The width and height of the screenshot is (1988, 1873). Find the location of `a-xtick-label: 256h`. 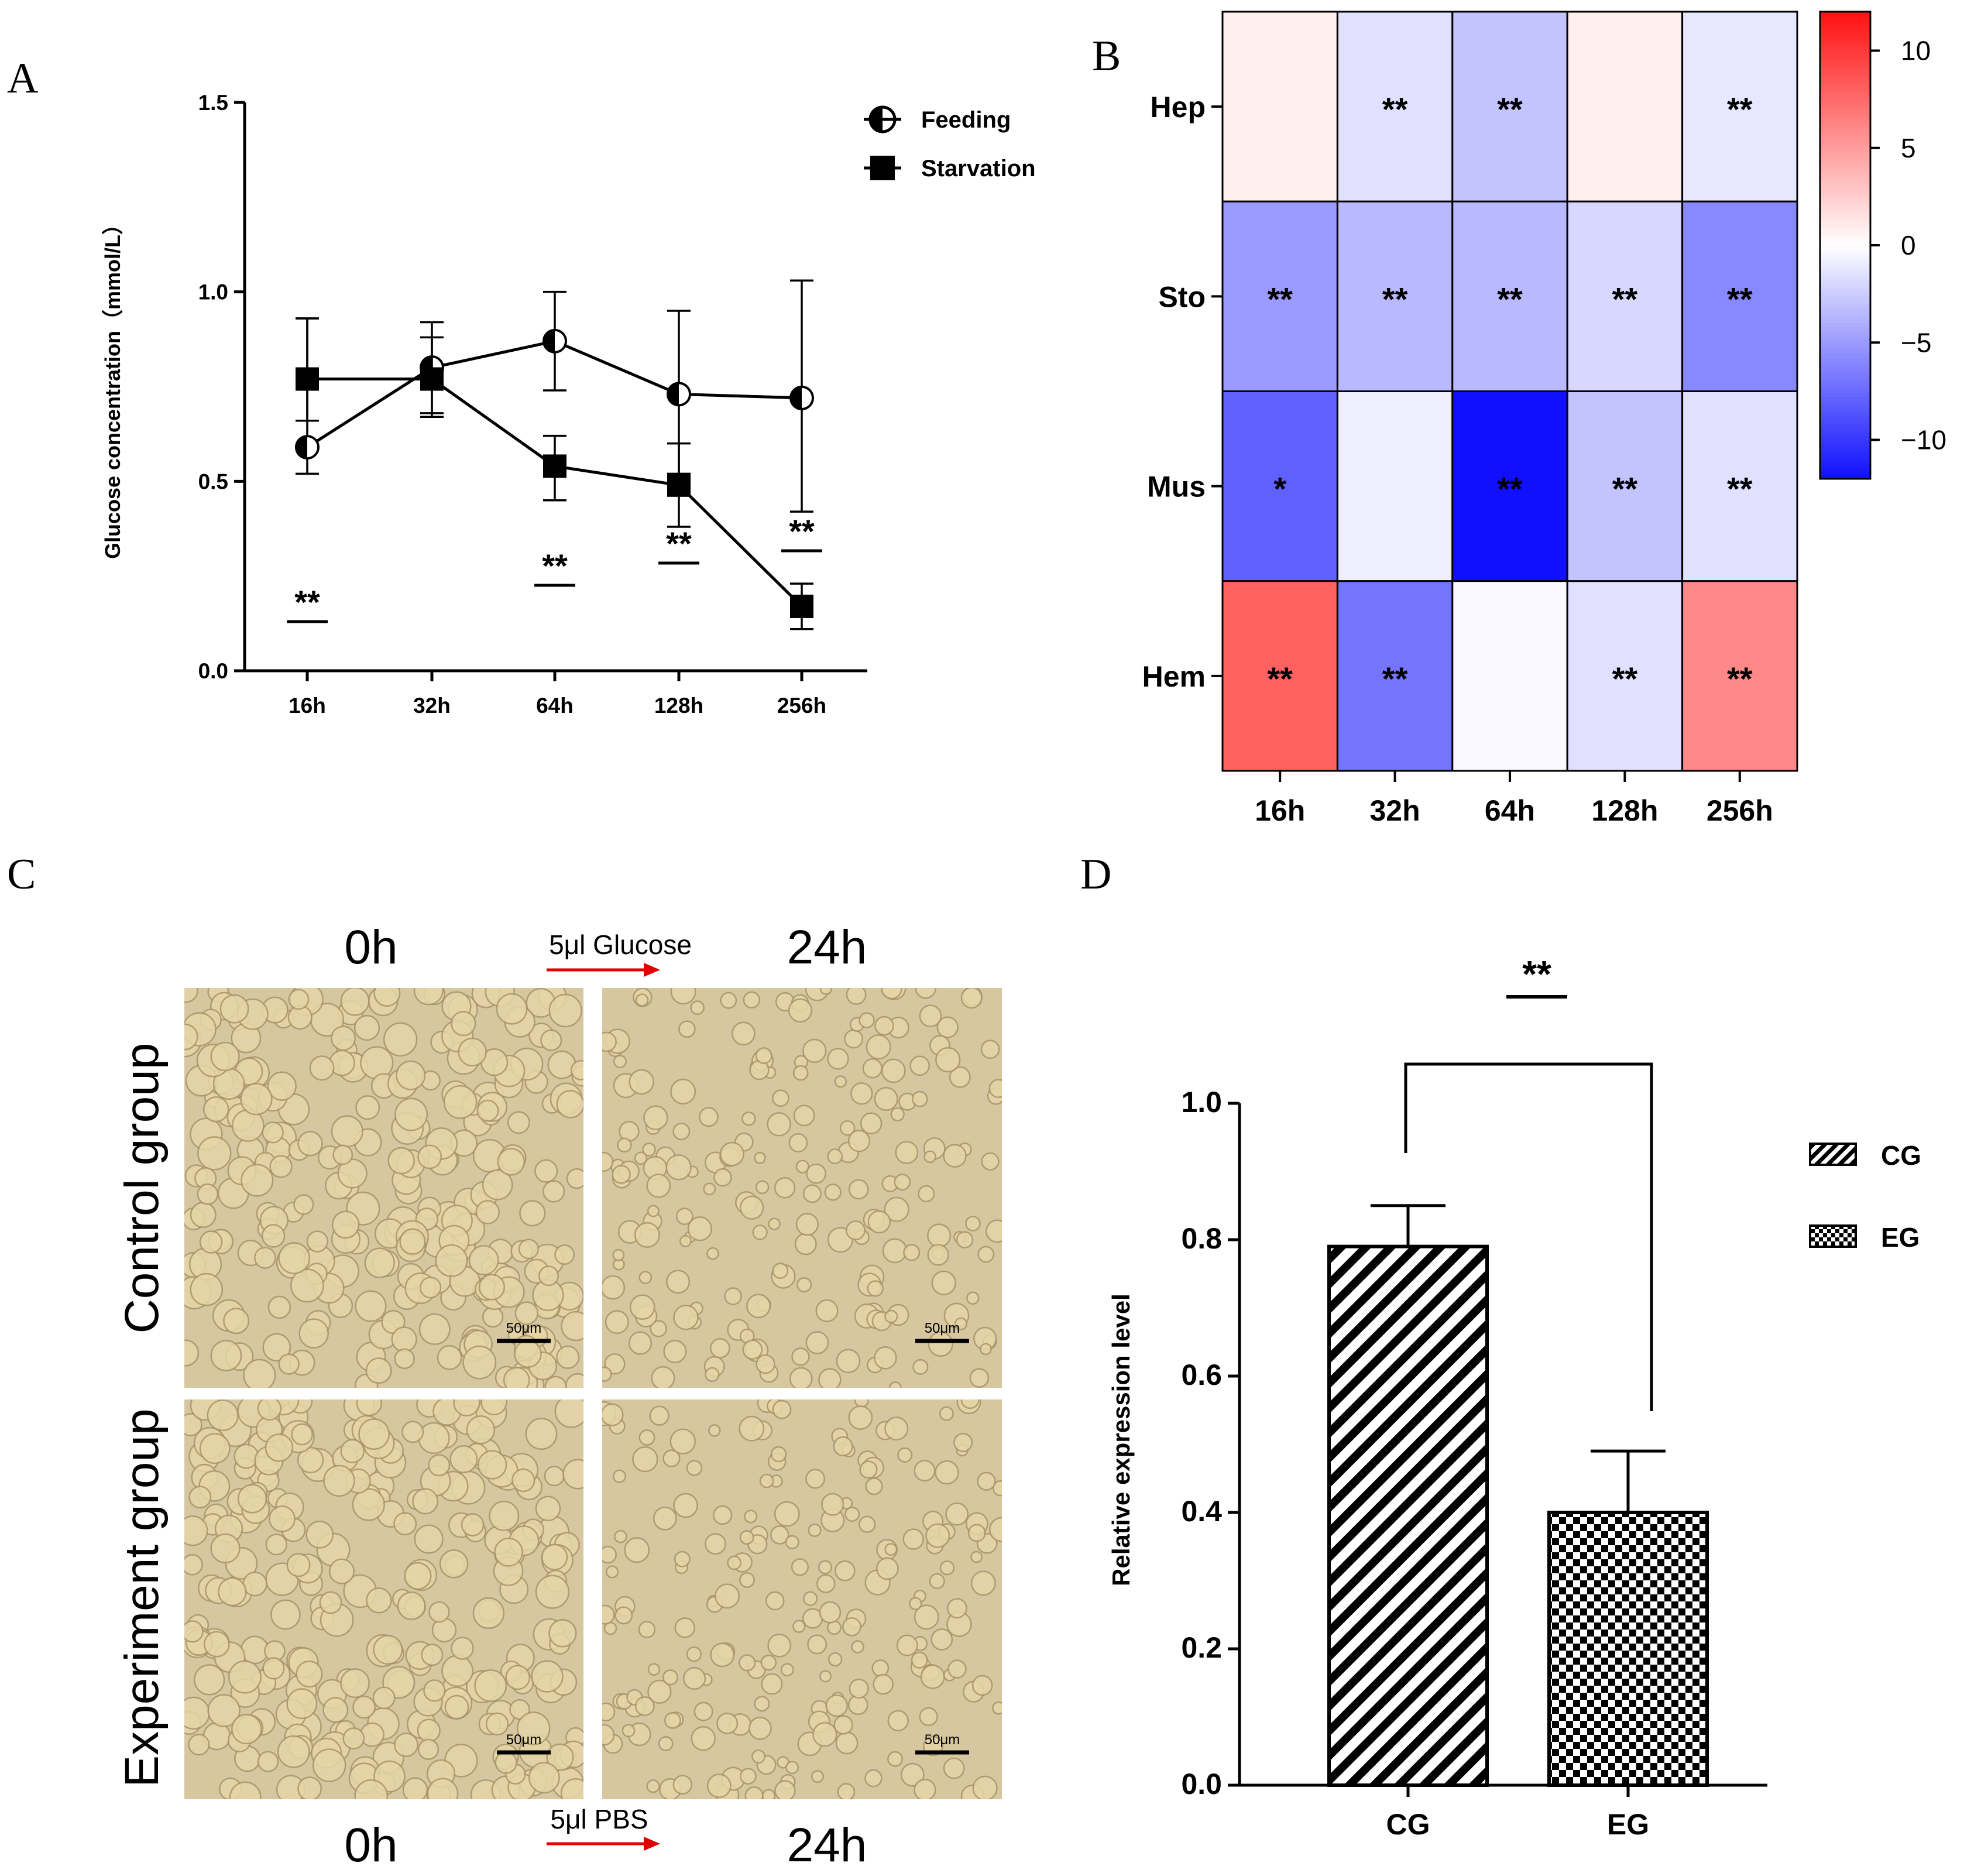

a-xtick-label: 256h is located at coordinates (801, 706).